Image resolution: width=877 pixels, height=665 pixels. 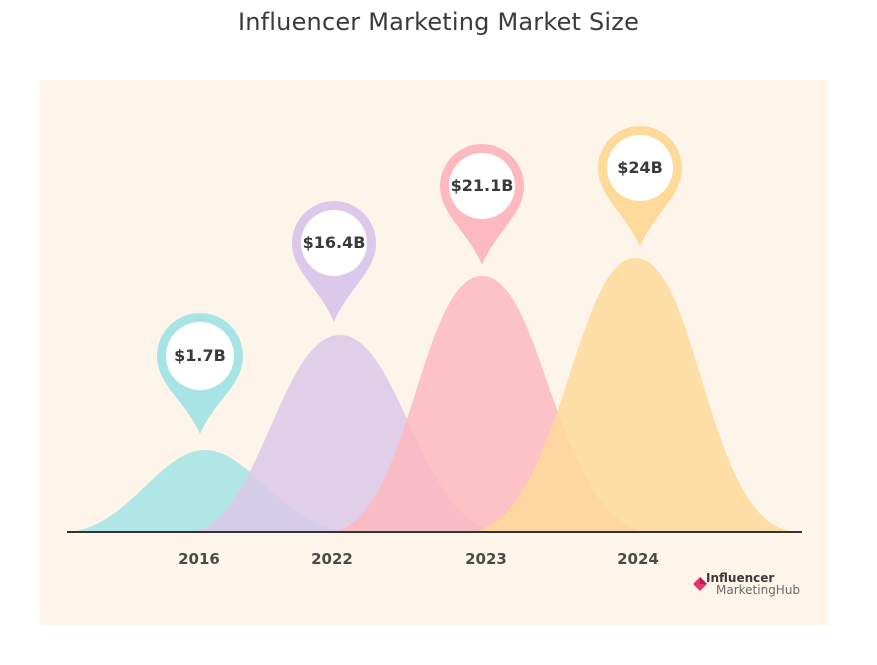 I want to click on x-tick-2023: 2023, so click(x=486, y=559).